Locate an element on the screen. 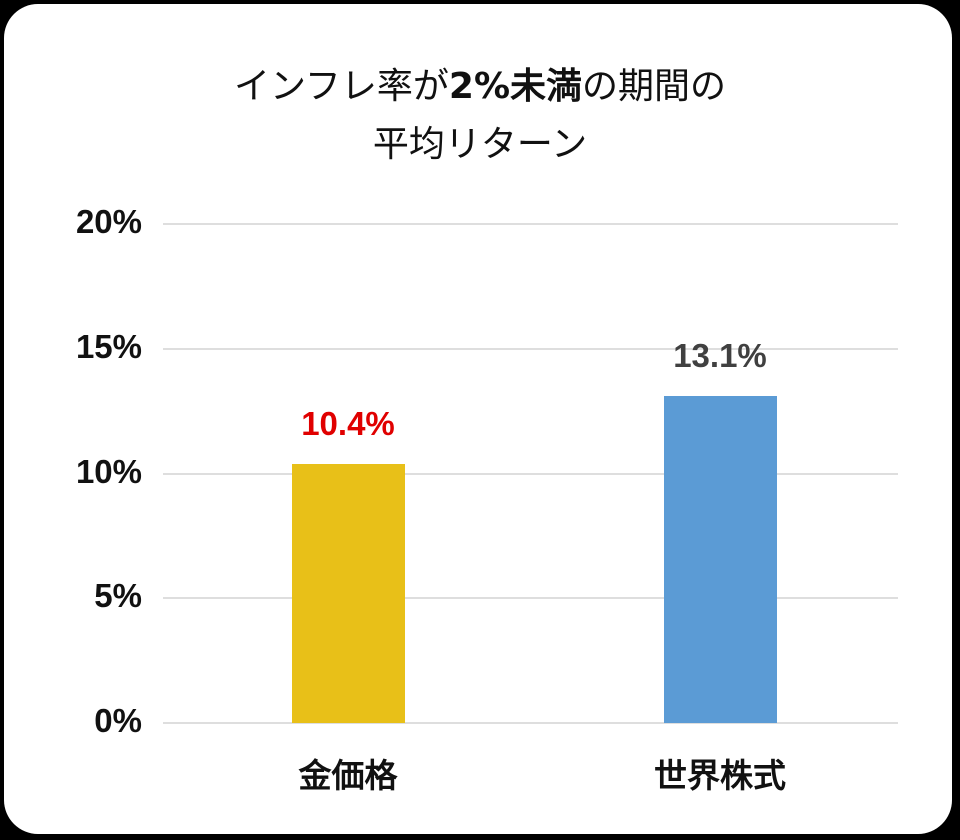 The width and height of the screenshot is (960, 840). title-emphasis: 2%未満 is located at coordinates (515, 86).